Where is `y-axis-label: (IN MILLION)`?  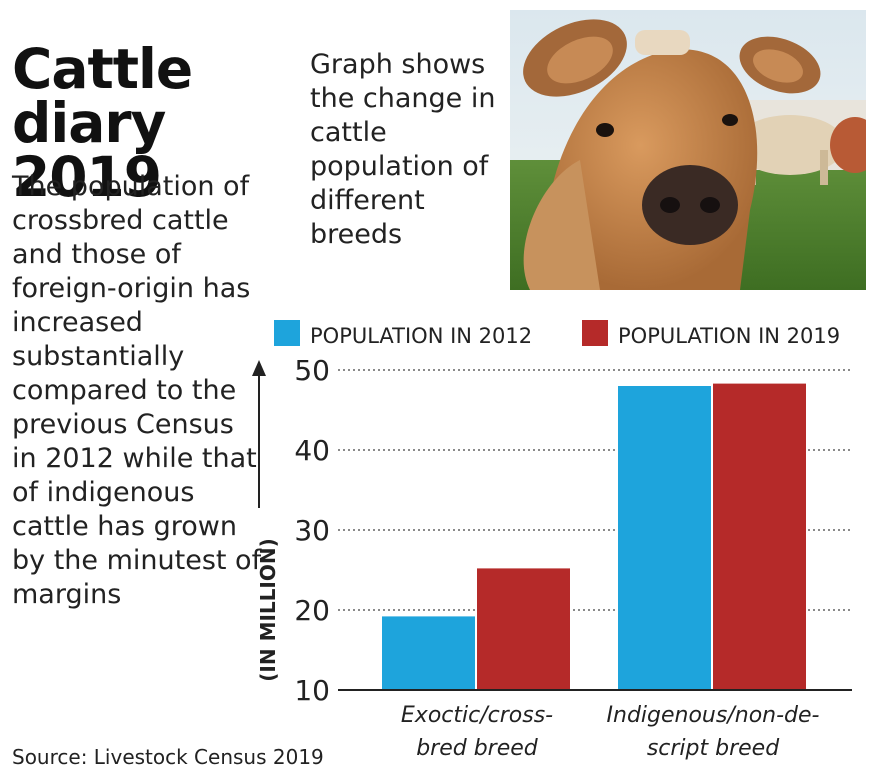
y-axis-label: (IN MILLION) is located at coordinates (268, 609).